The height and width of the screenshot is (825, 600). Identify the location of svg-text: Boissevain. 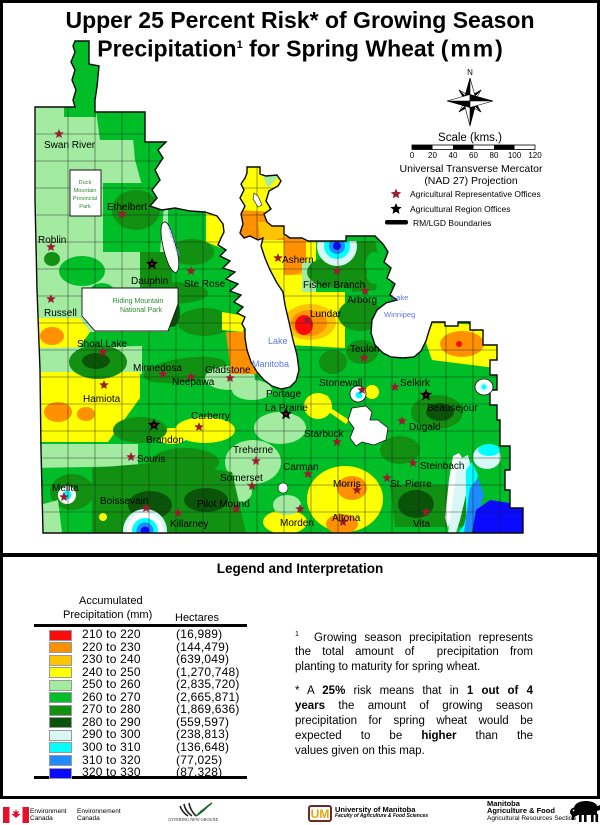
(124, 501).